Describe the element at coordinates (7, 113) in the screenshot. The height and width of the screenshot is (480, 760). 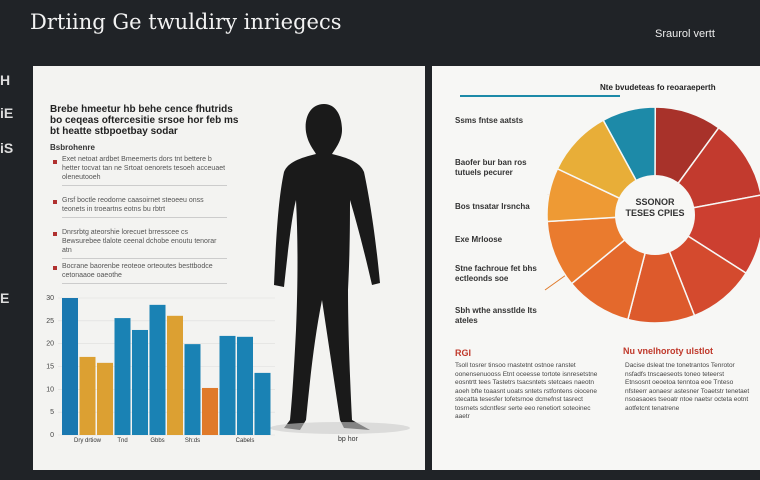
I see `side-mark: iE` at that location.